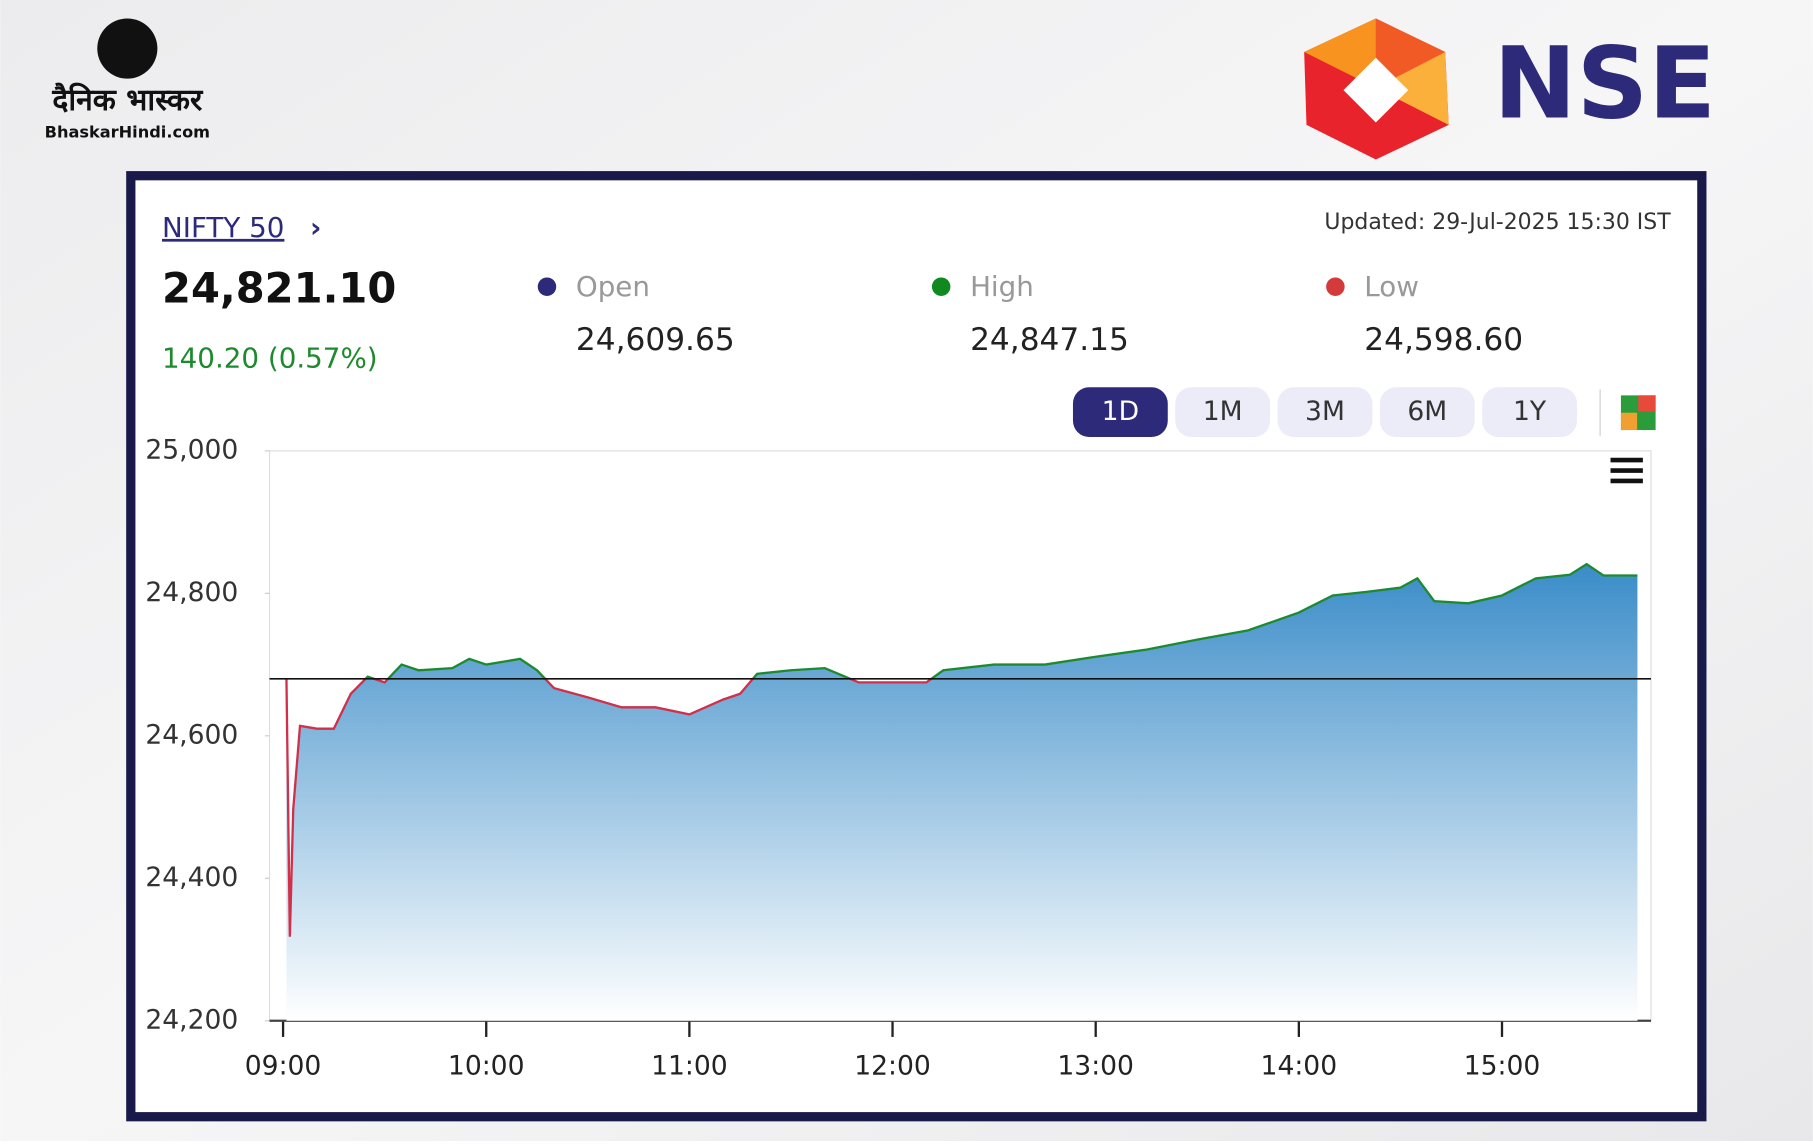  What do you see at coordinates (1002, 286) in the screenshot?
I see `stat-label: High` at bounding box center [1002, 286].